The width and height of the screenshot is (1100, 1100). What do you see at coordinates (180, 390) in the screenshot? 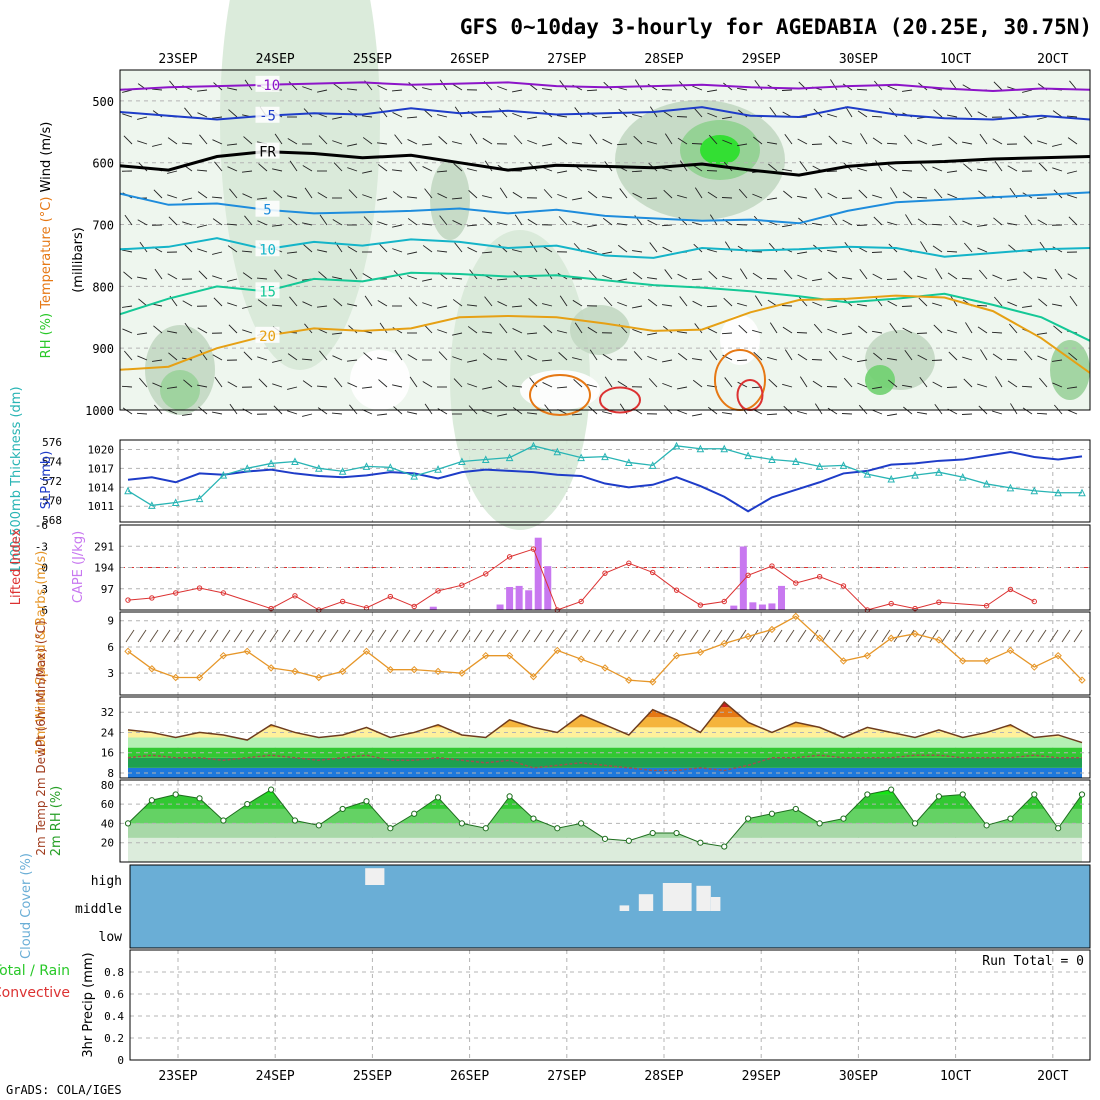
I see `rh-shading` at bounding box center [180, 390].